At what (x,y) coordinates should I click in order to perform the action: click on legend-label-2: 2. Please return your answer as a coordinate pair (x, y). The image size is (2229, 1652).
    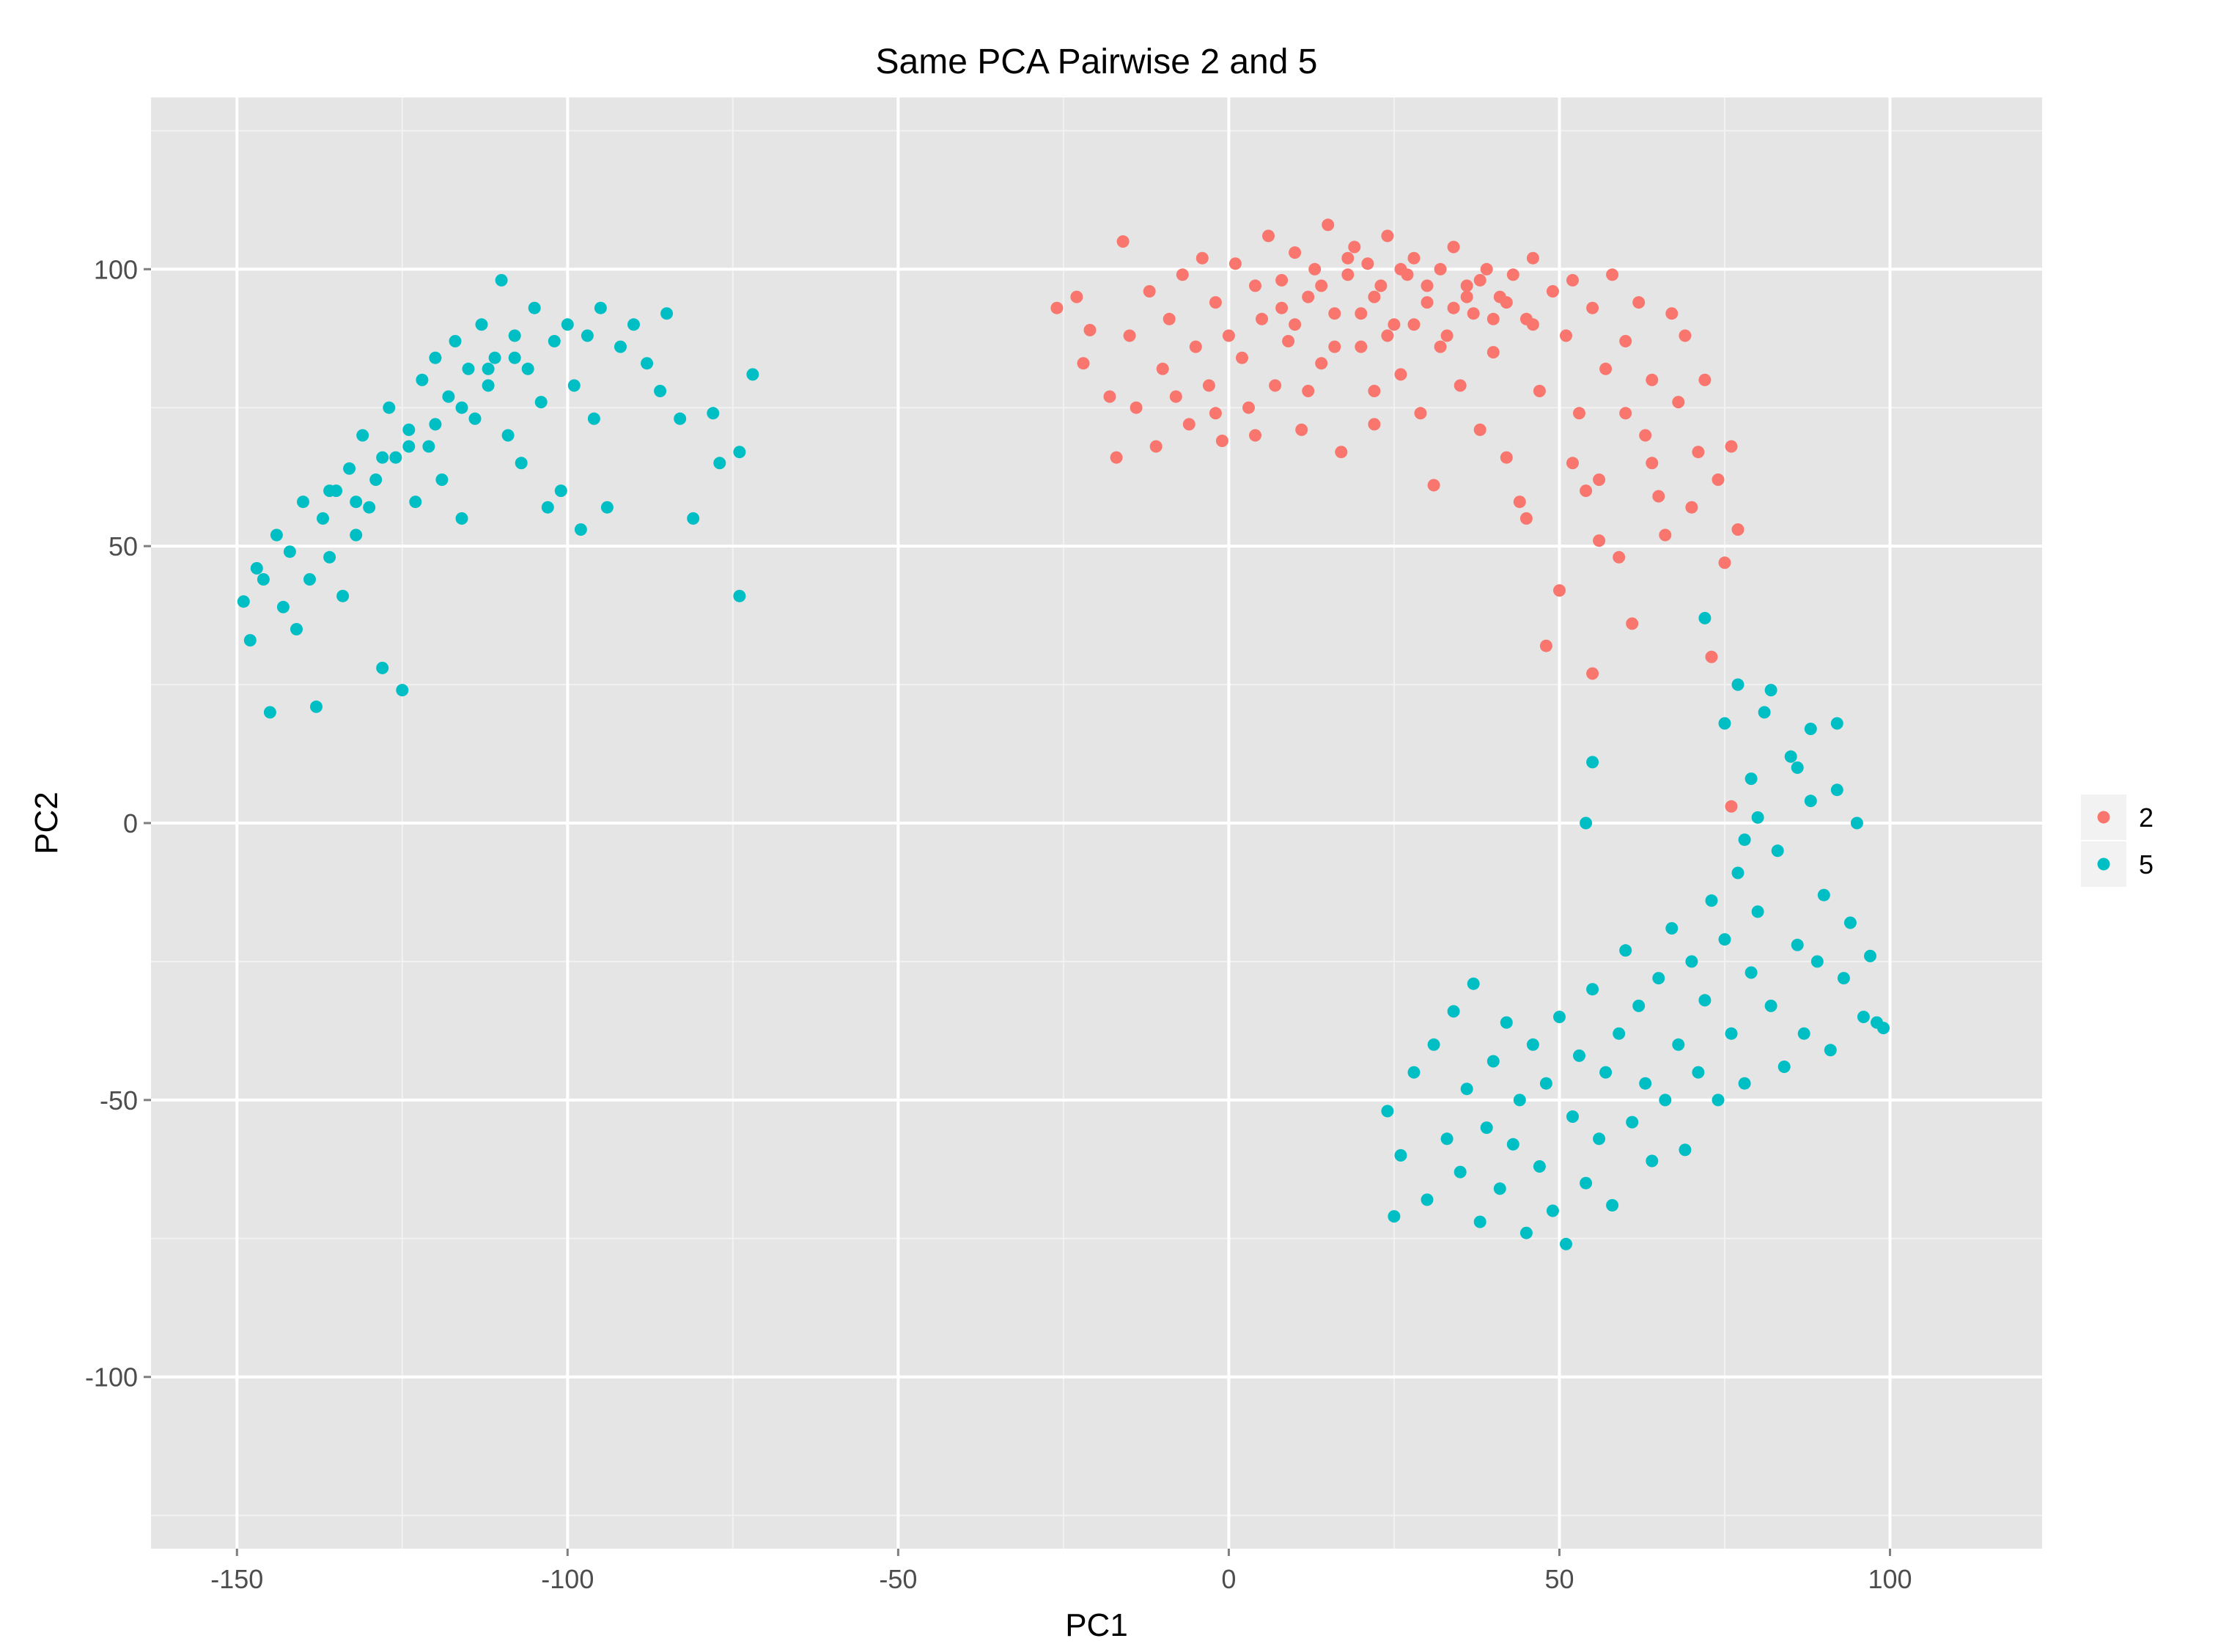
    Looking at the image, I should click on (2146, 818).